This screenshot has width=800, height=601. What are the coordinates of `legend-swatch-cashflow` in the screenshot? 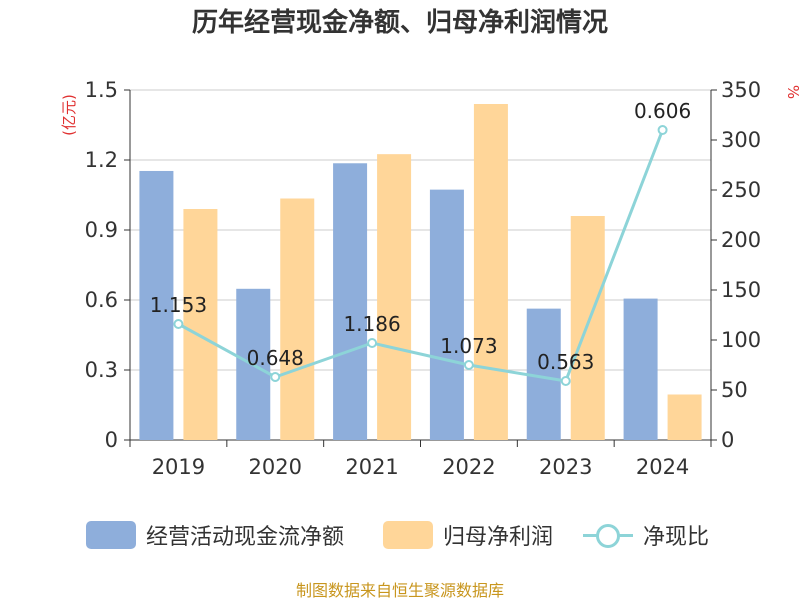 It's located at (111, 535).